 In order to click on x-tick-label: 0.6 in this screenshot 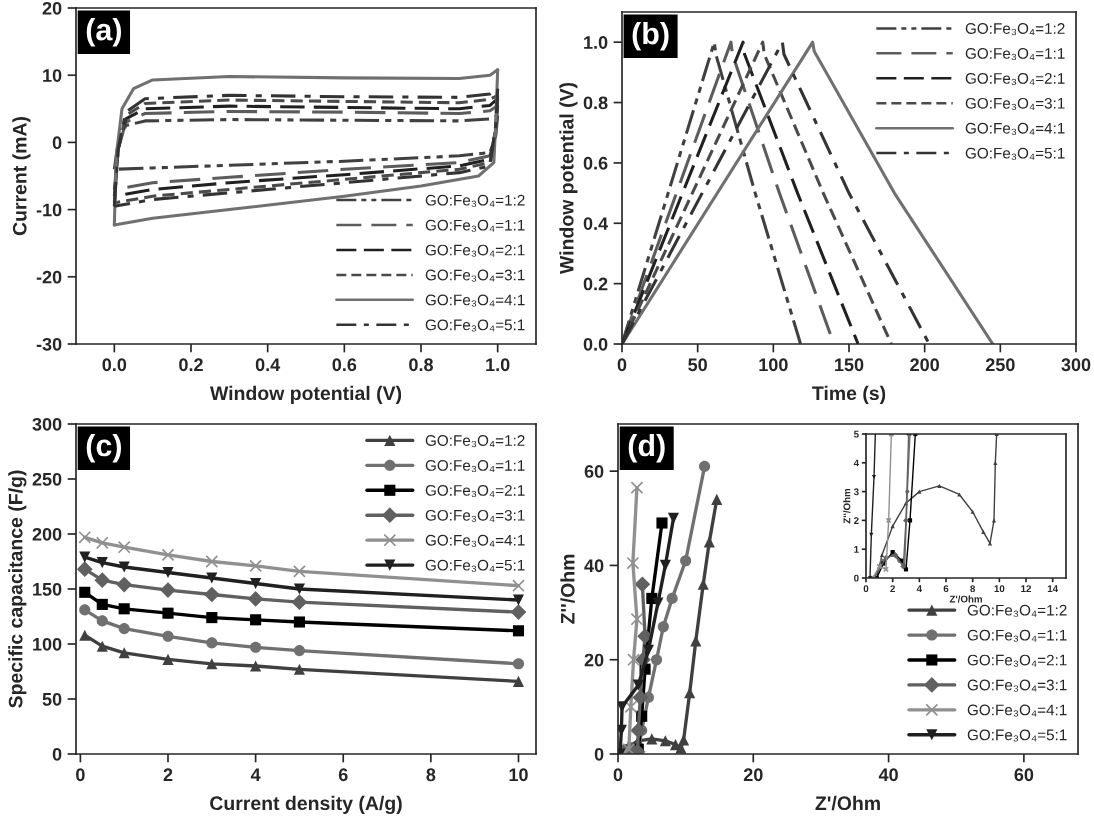, I will do `click(344, 365)`.